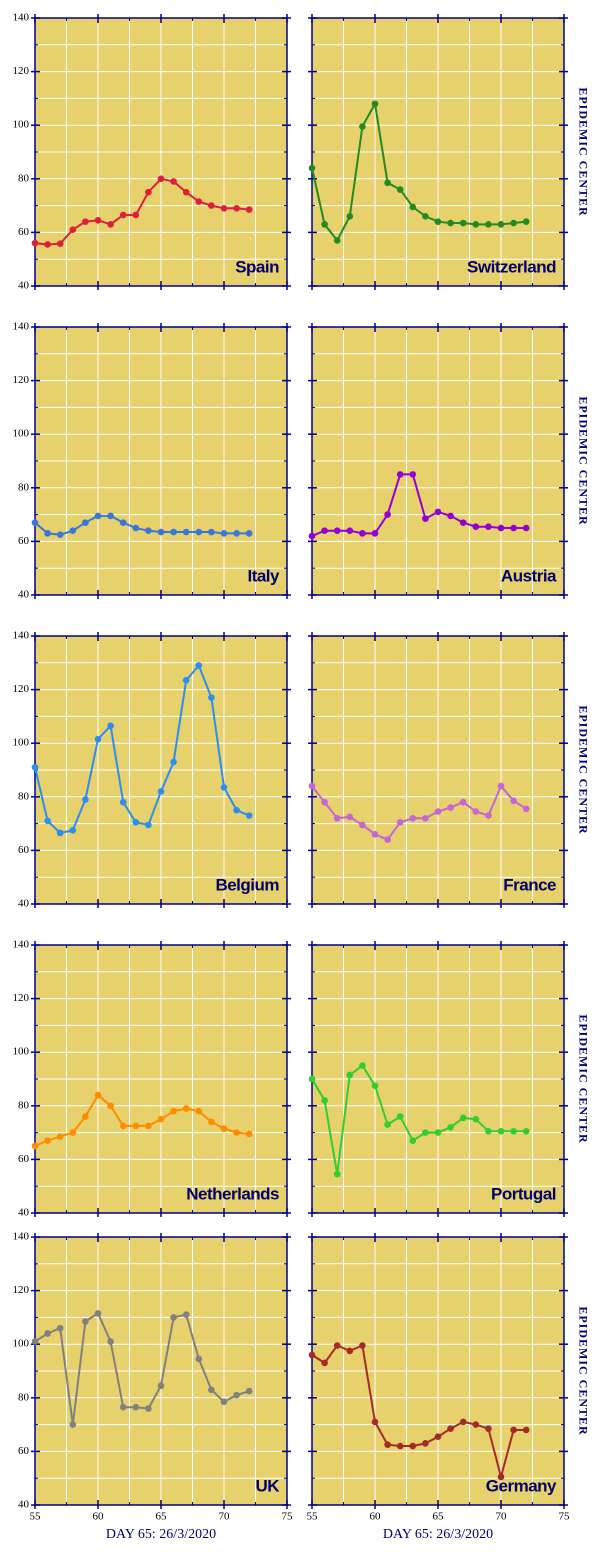 The width and height of the screenshot is (592, 1555). What do you see at coordinates (438, 1534) in the screenshot?
I see `x-axis-label: DAY 65: 26/3/2020` at bounding box center [438, 1534].